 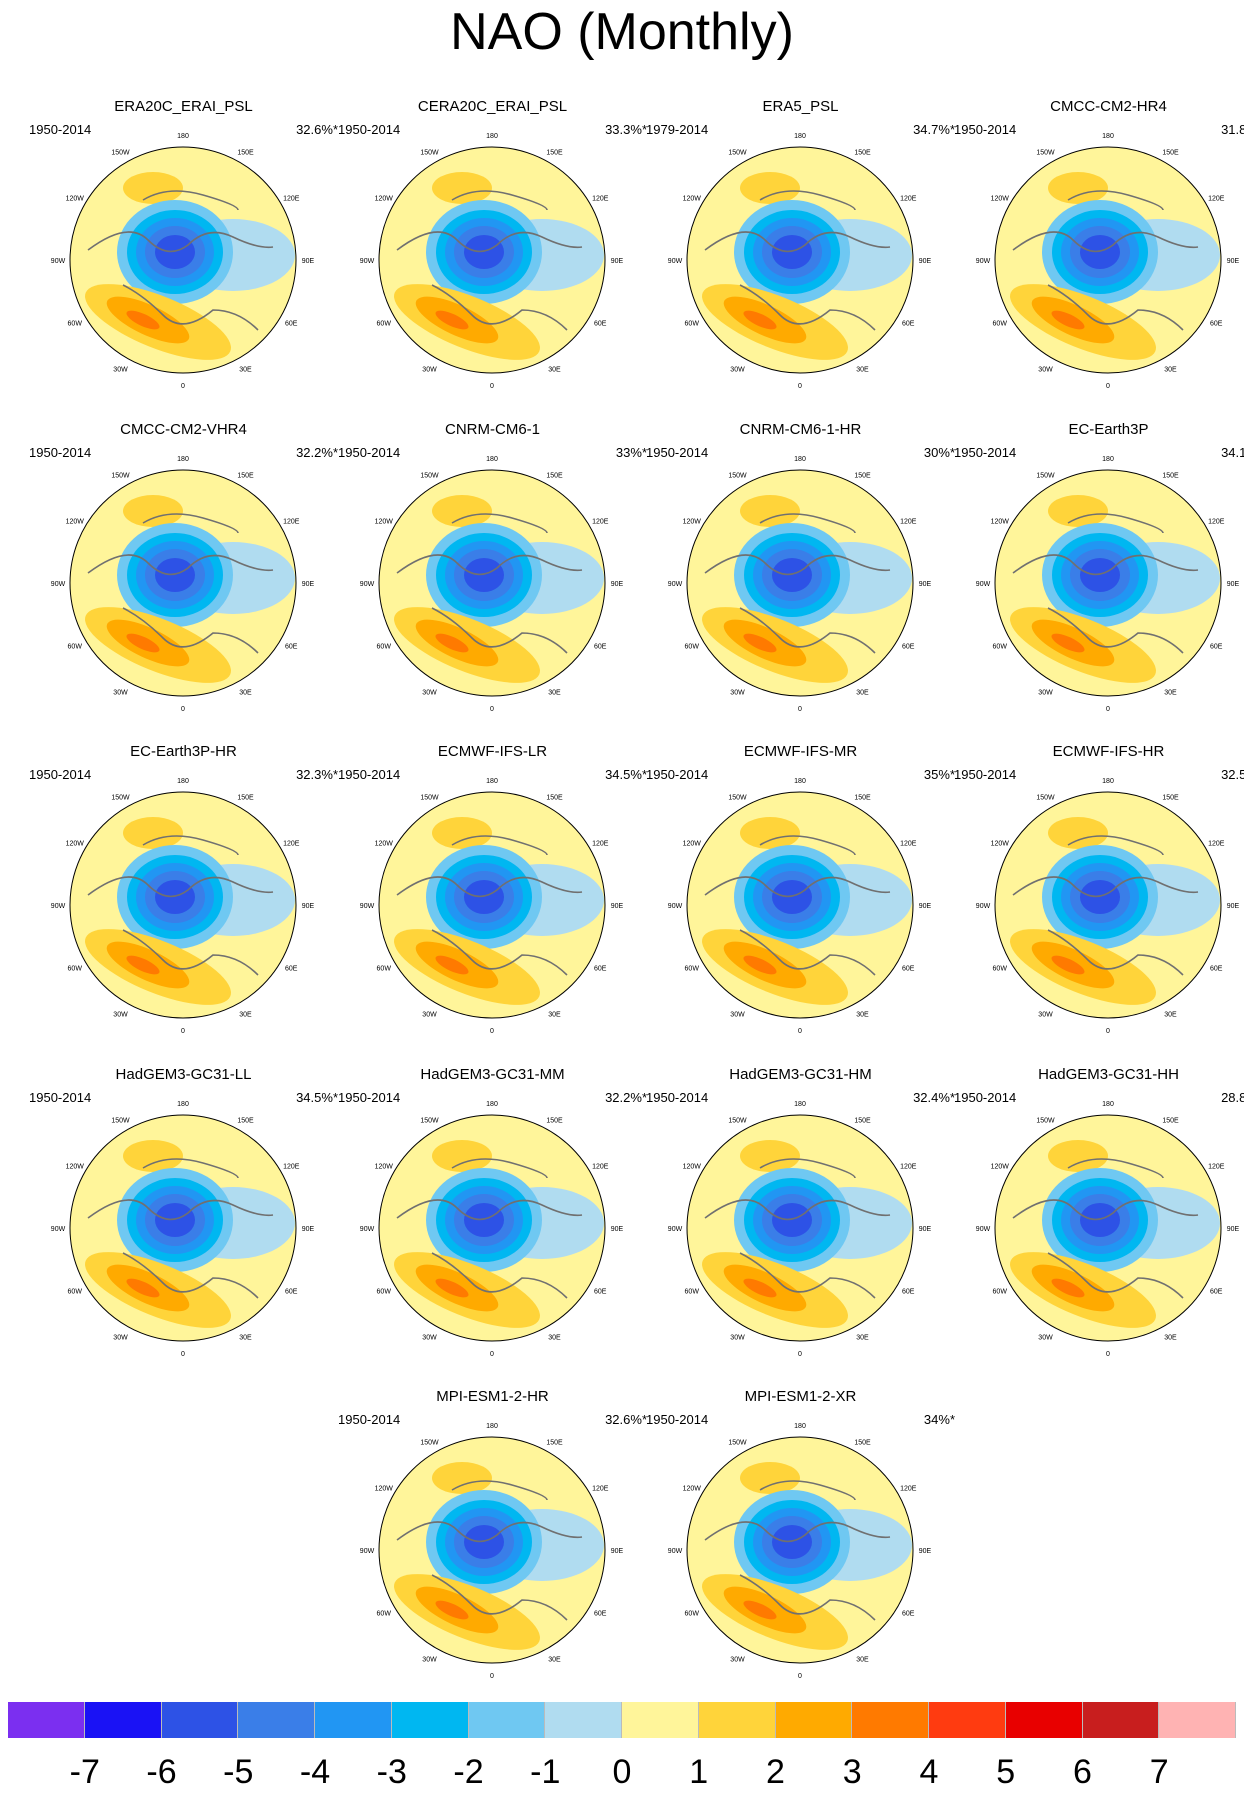 I want to click on panel-explained-variance: 30%*, so click(x=939, y=452).